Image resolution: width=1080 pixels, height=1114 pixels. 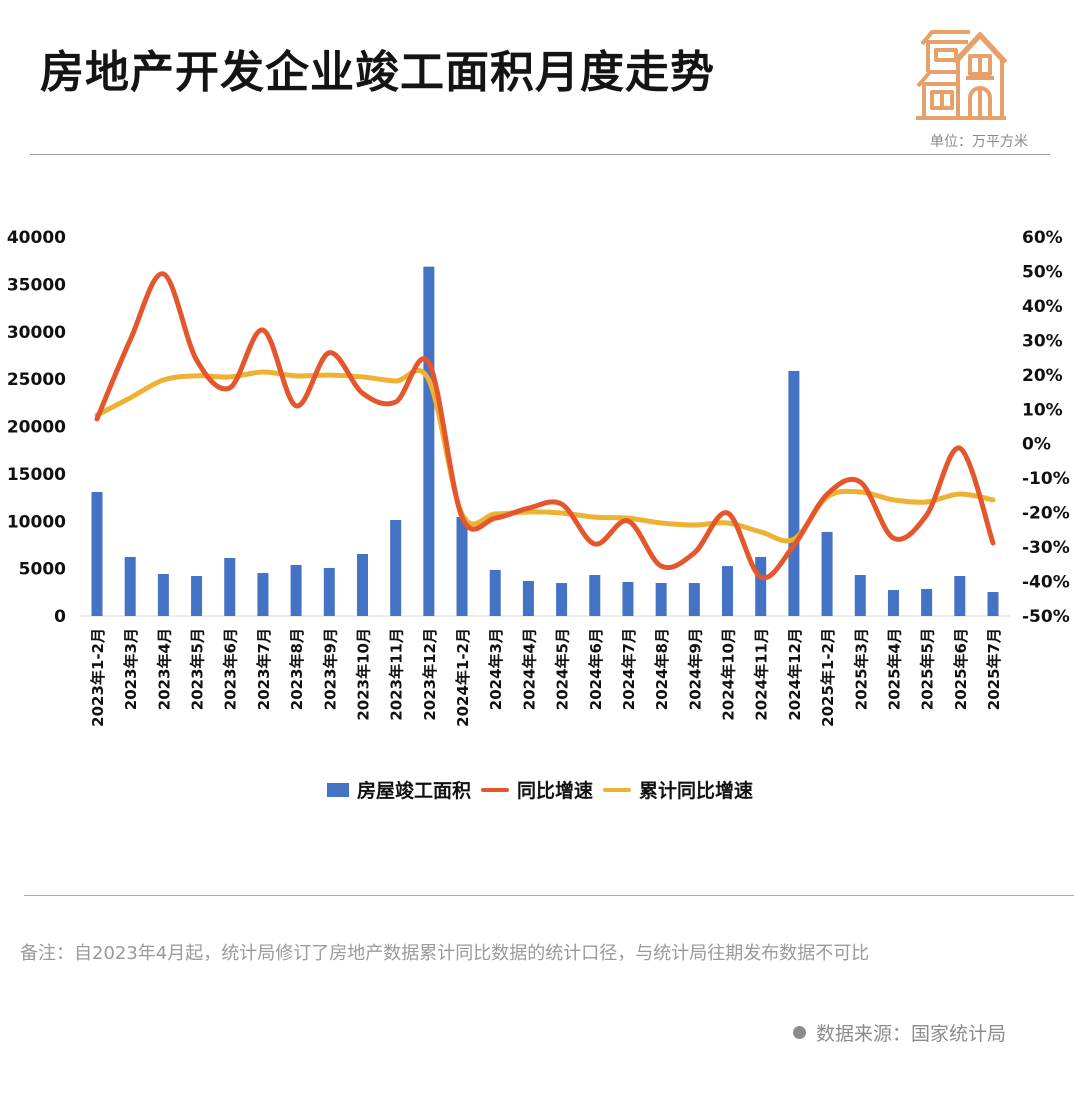 I want to click on x-tick-label: 2024年4月, so click(x=529, y=669).